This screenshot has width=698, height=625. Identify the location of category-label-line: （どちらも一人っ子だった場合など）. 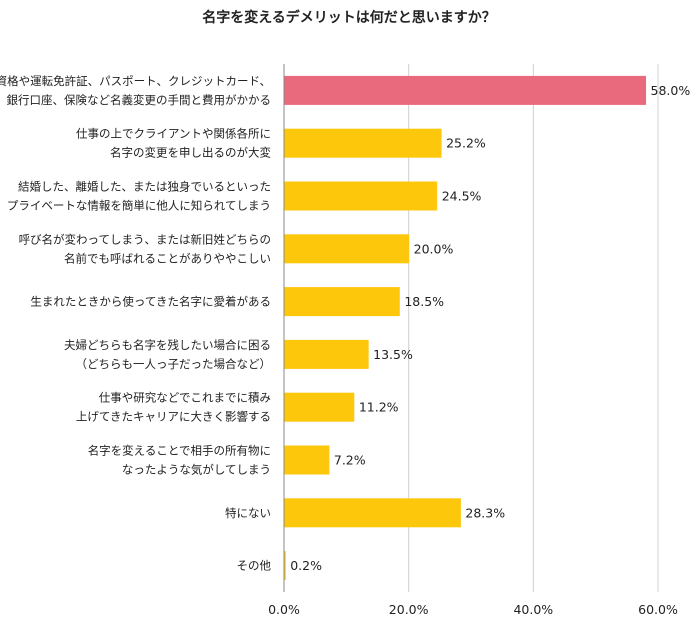
(174, 364).